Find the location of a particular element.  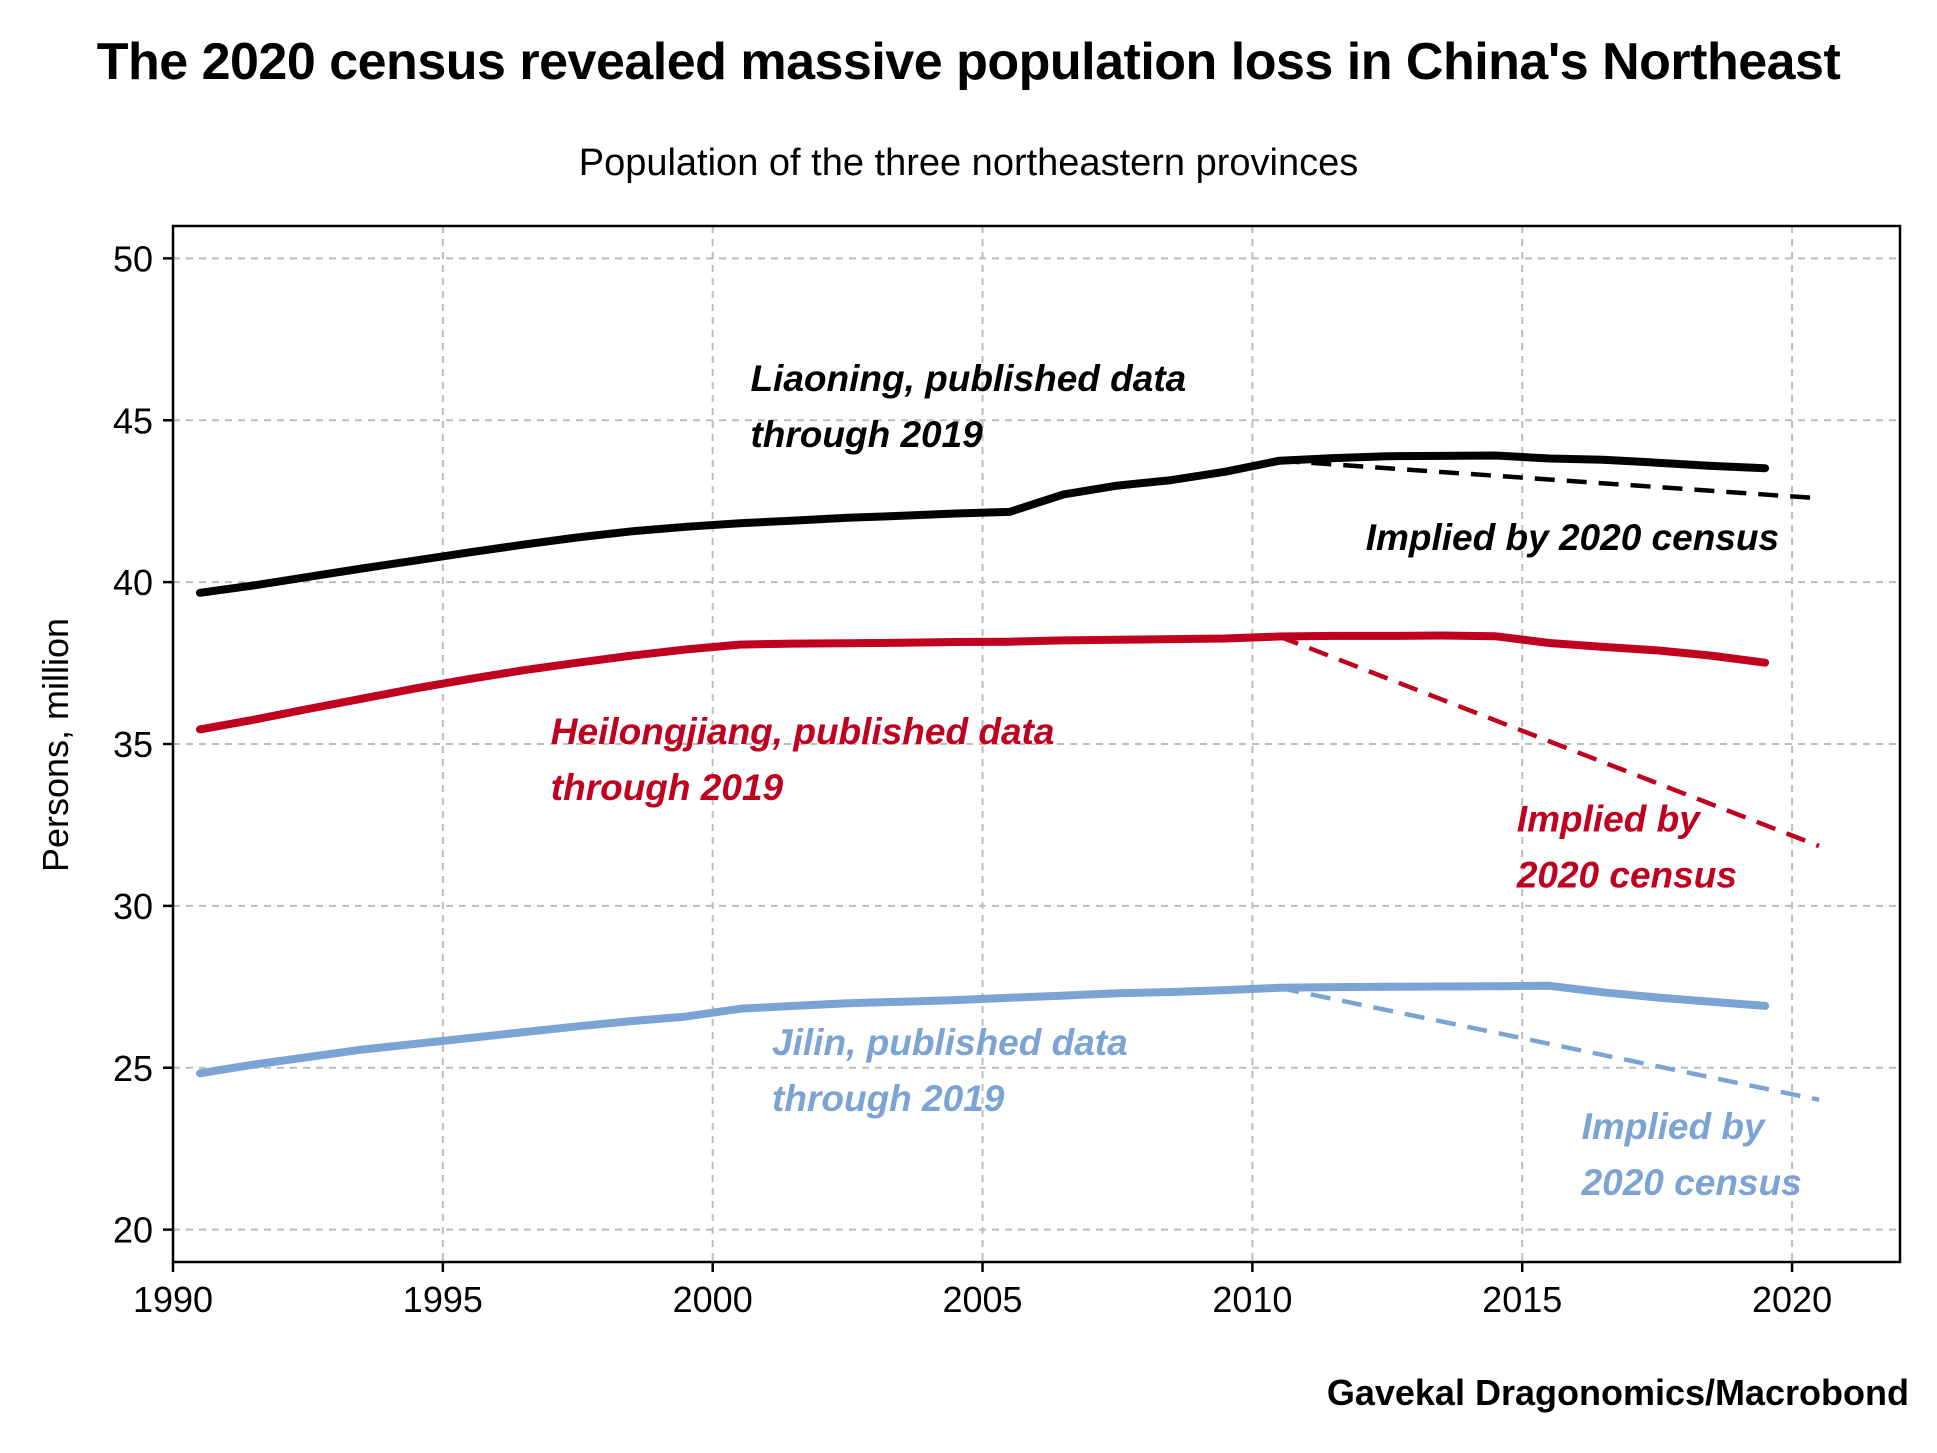

y-tick-label: 20 is located at coordinates (133, 1230).